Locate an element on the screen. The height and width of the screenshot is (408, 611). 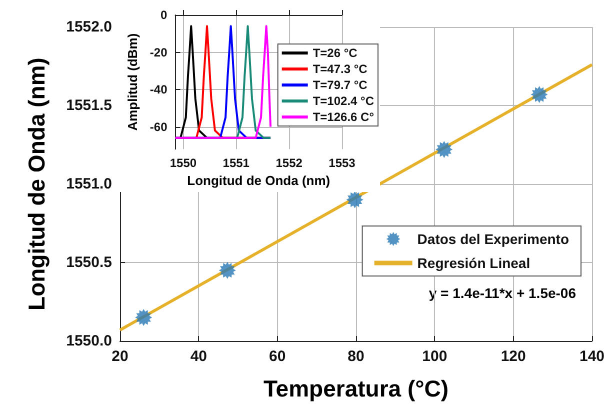
x-tick-label: 80 is located at coordinates (356, 356).